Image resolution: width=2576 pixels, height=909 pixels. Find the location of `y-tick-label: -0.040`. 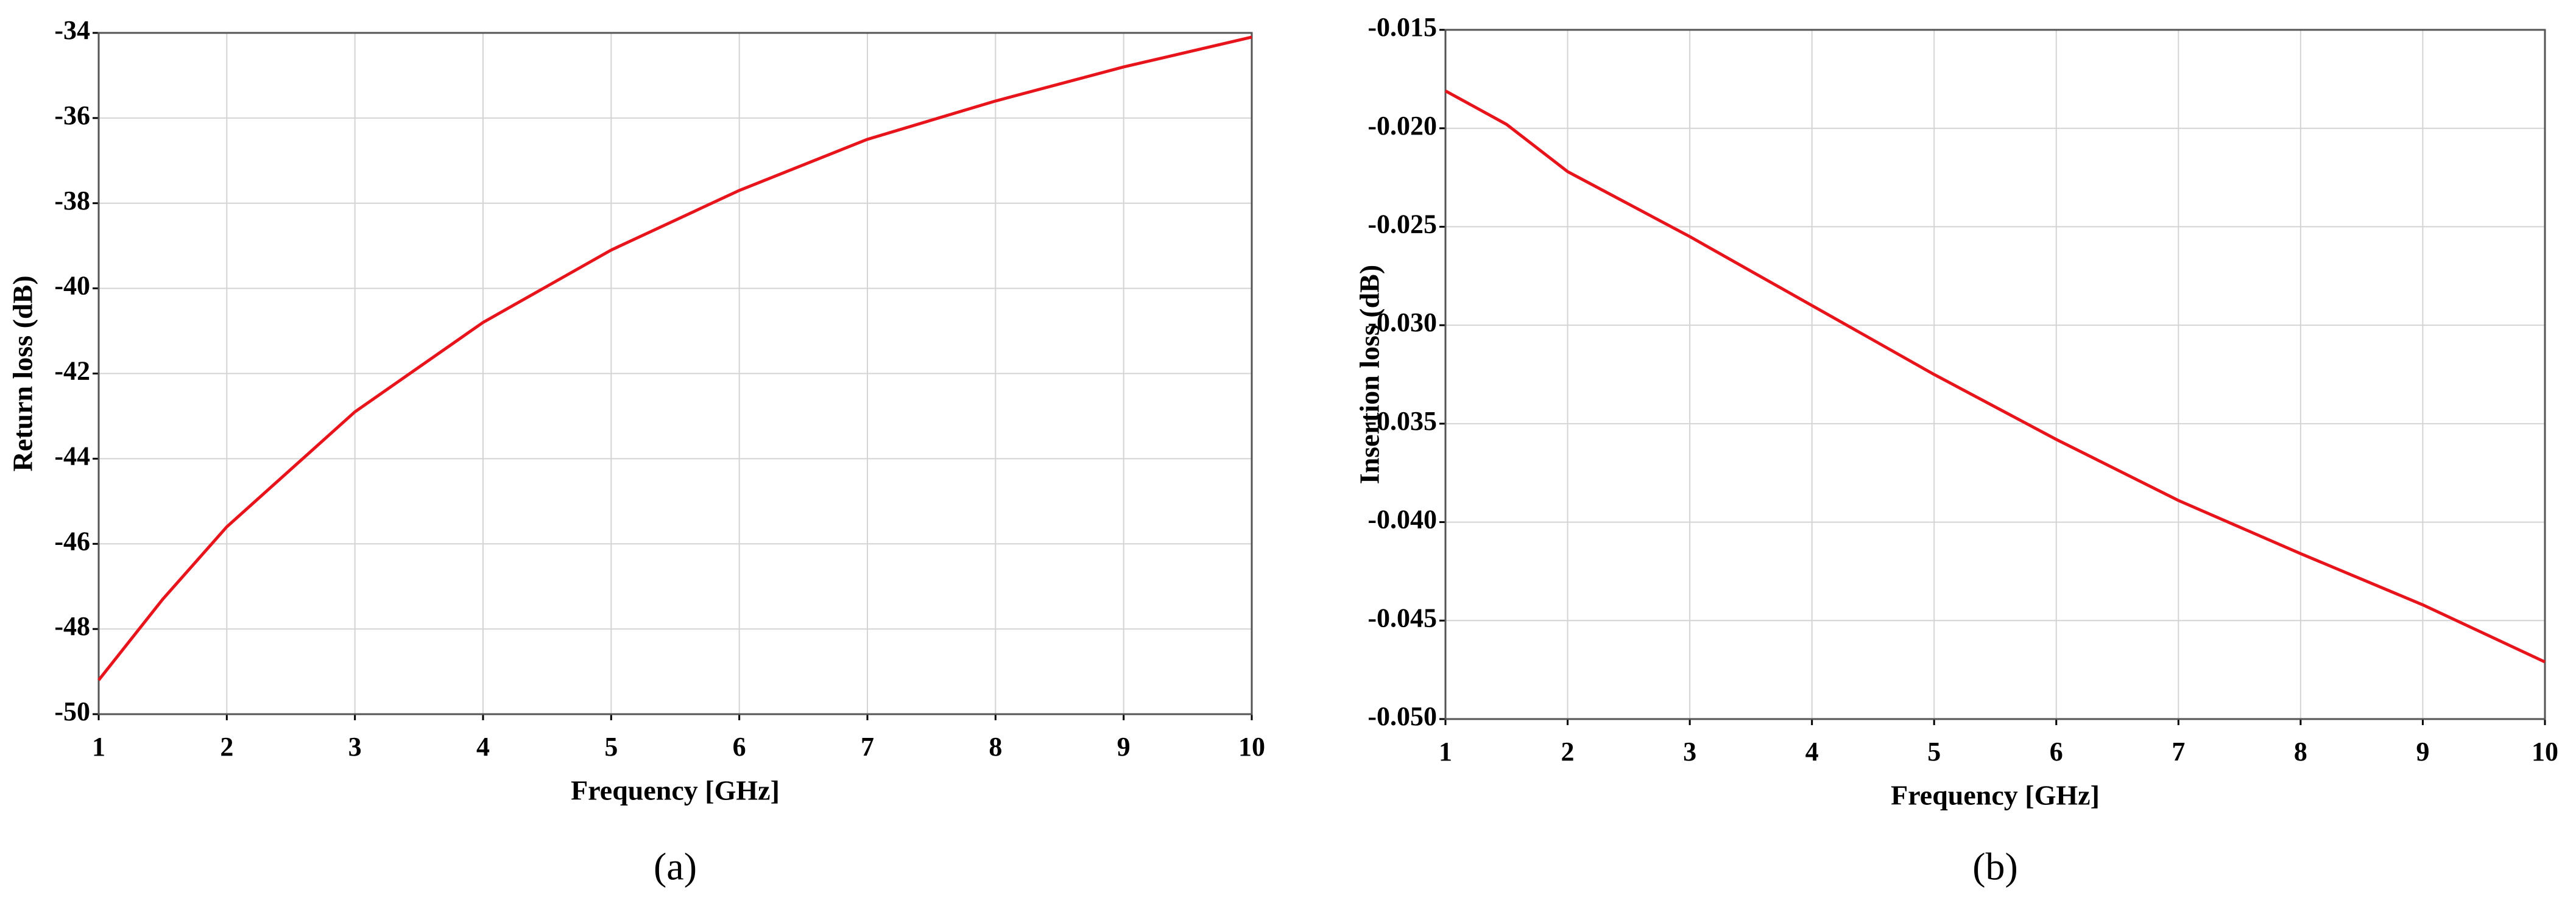

y-tick-label: -0.040 is located at coordinates (1402, 520).